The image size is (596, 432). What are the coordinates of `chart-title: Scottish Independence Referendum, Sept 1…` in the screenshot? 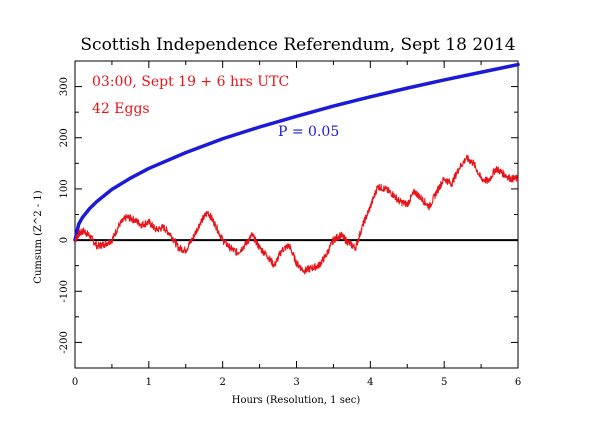 It's located at (297, 45).